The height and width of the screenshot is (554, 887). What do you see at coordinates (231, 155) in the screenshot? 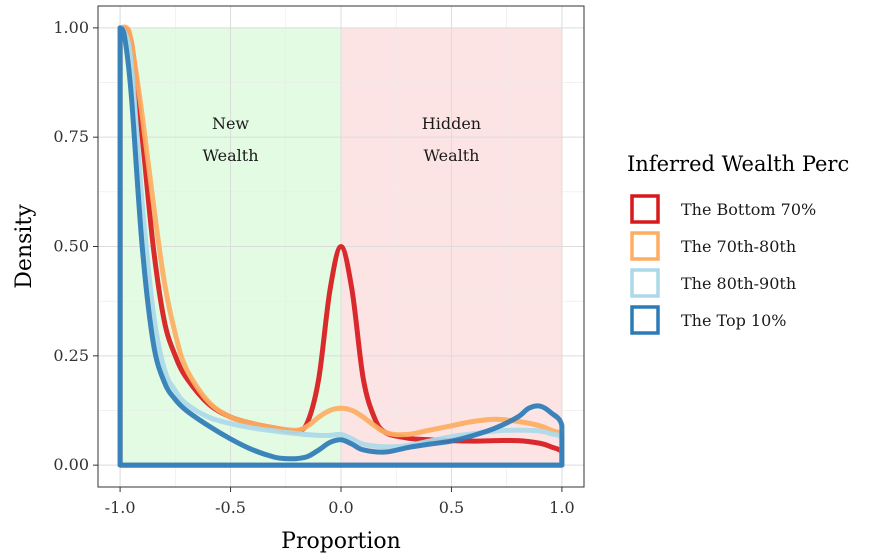
I see `region-label-0-line-1: Wealth` at bounding box center [231, 155].